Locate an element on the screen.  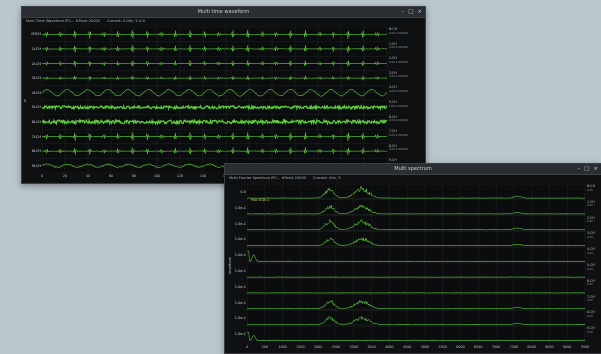
channel-info-name: 3-CH is located at coordinates (591, 233).